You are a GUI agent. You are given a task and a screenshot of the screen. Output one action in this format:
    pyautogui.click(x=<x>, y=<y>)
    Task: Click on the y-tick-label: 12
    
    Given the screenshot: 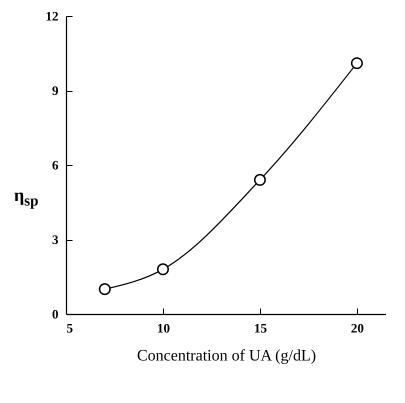 What is the action you would take?
    pyautogui.click(x=52, y=16)
    